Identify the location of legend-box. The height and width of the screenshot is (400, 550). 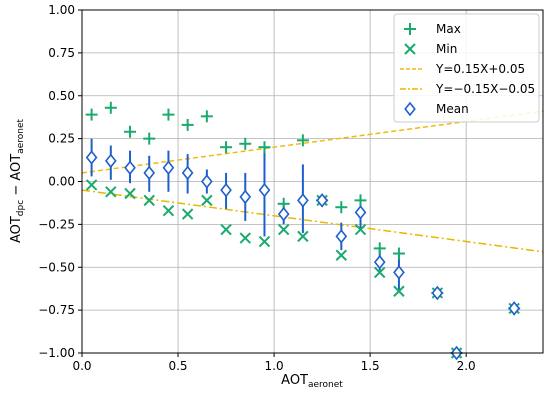
(466, 68).